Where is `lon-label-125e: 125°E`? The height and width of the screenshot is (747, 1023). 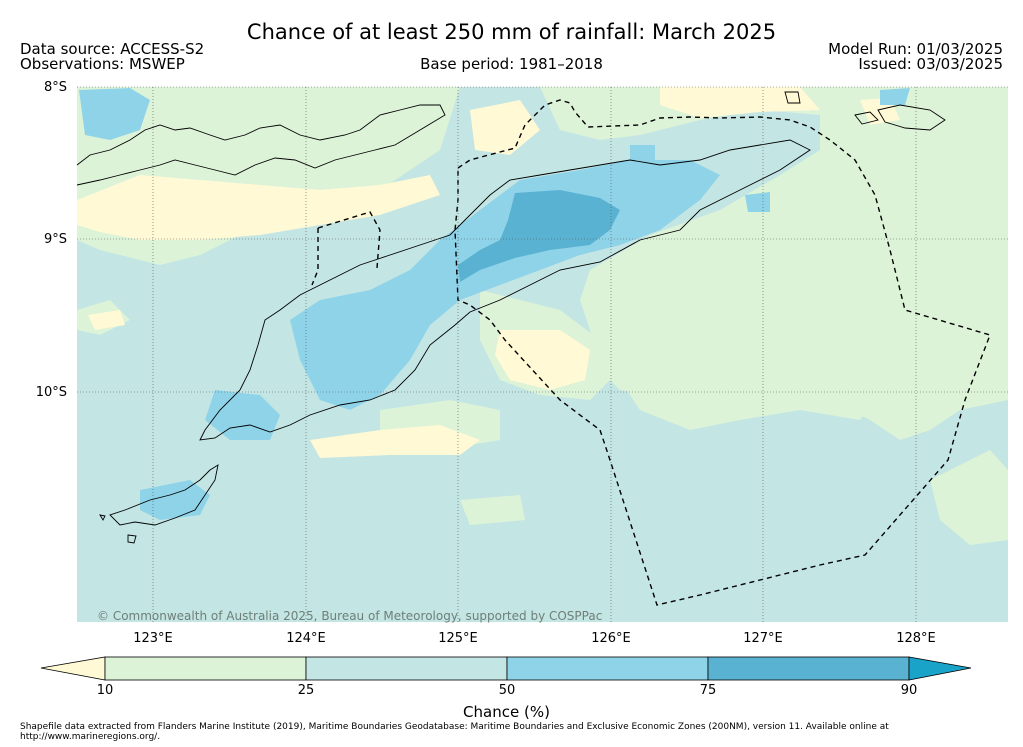
lon-label-125e: 125°E is located at coordinates (458, 638).